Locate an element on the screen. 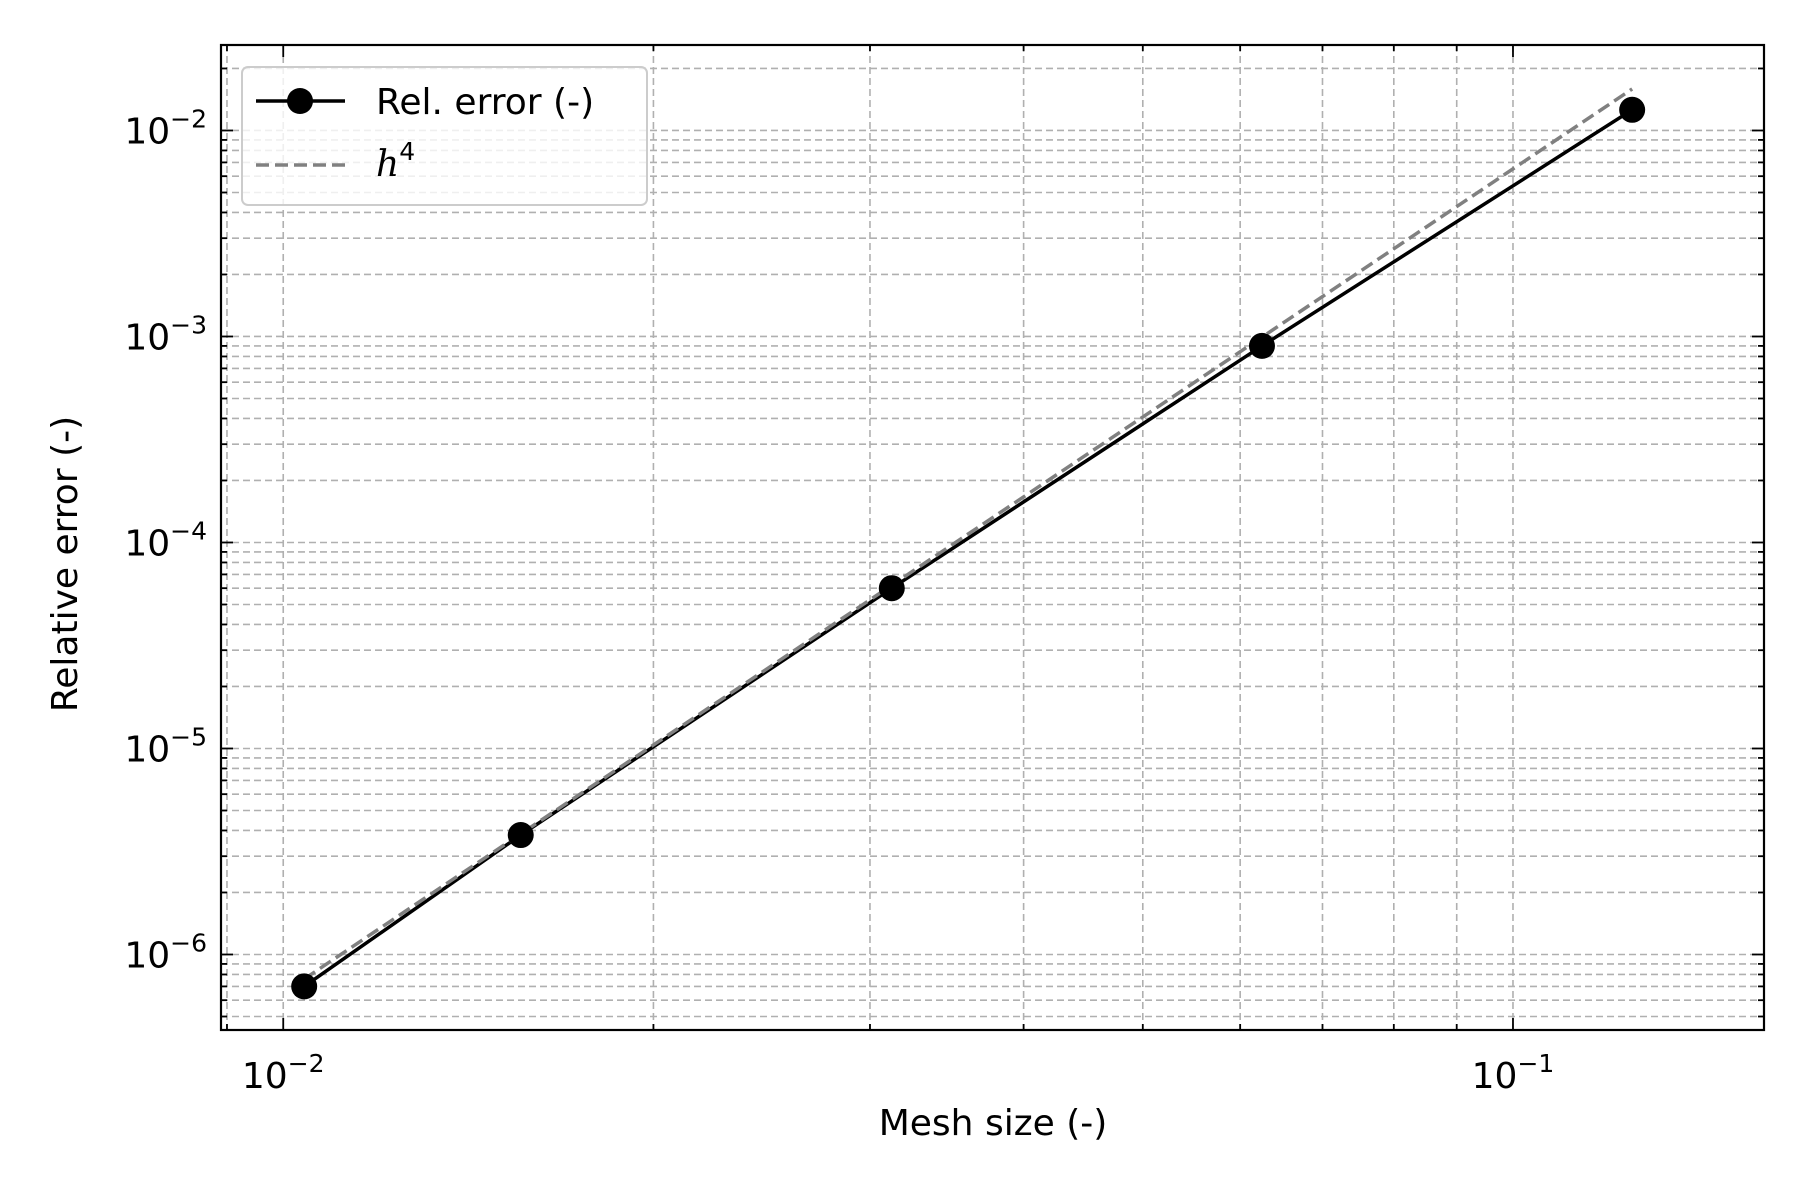  y-tick-label: 10⁻³ is located at coordinates (165, 334).